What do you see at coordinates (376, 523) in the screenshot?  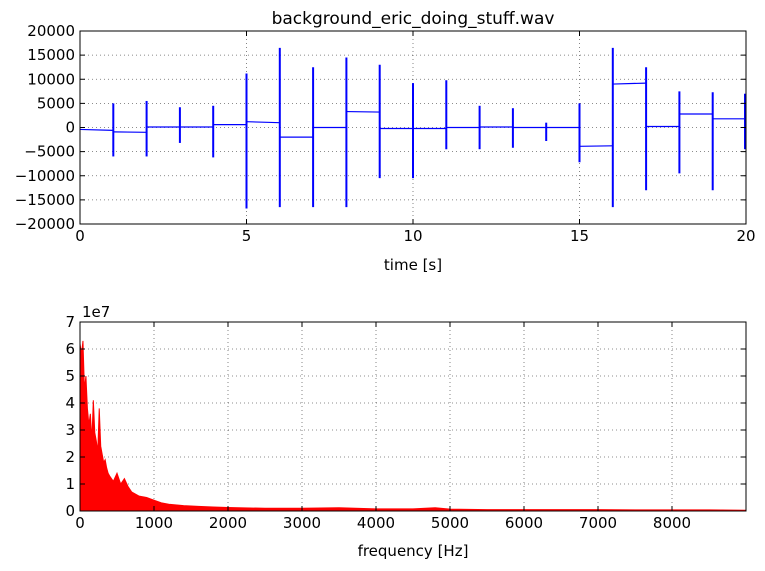 I see `x-tick-label: 4000` at bounding box center [376, 523].